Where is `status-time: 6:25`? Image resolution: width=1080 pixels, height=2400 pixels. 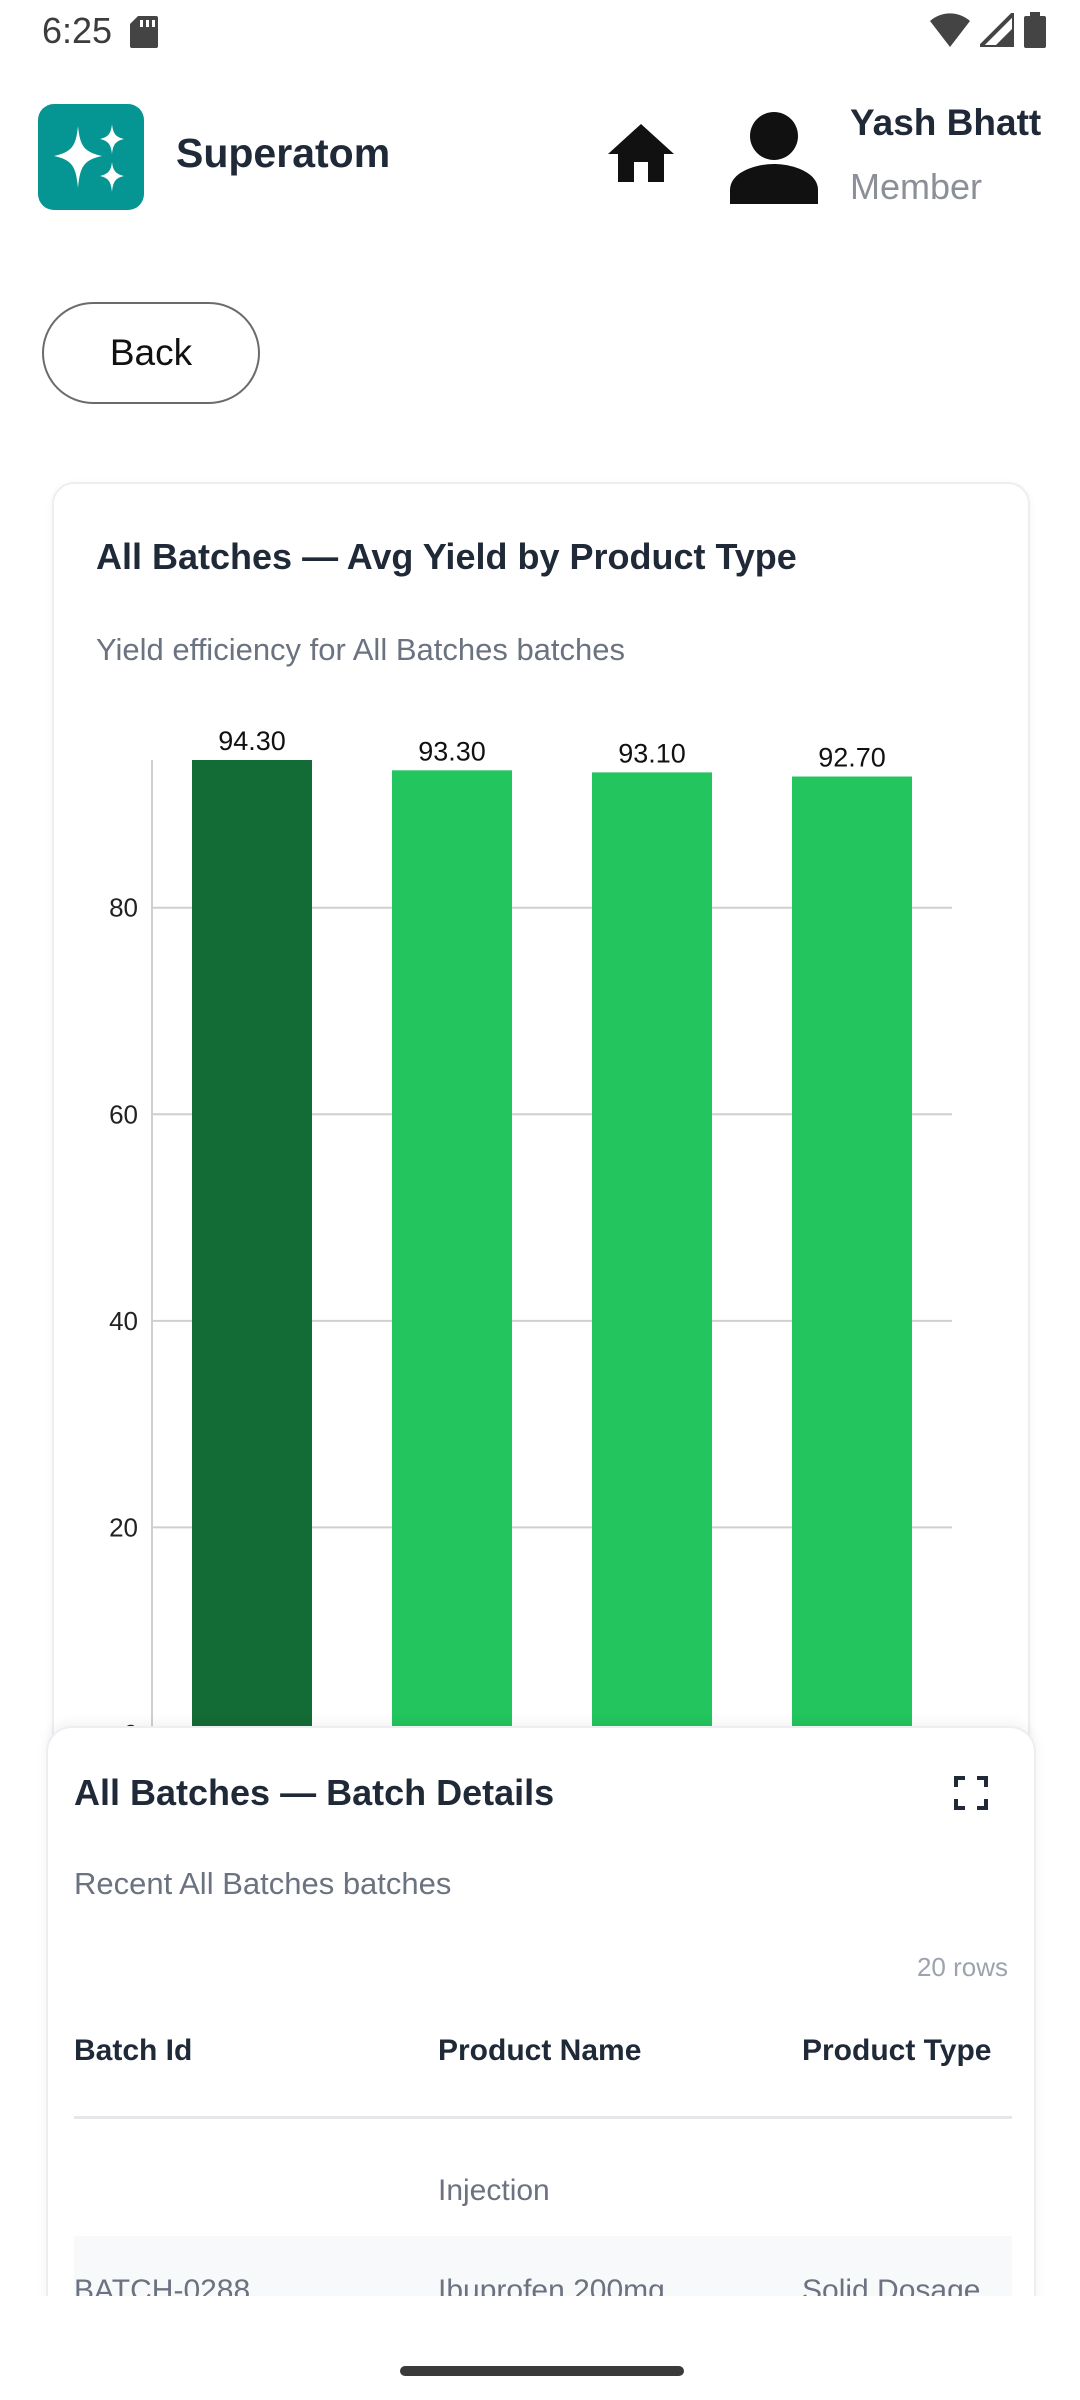
status-time: 6:25 is located at coordinates (77, 30).